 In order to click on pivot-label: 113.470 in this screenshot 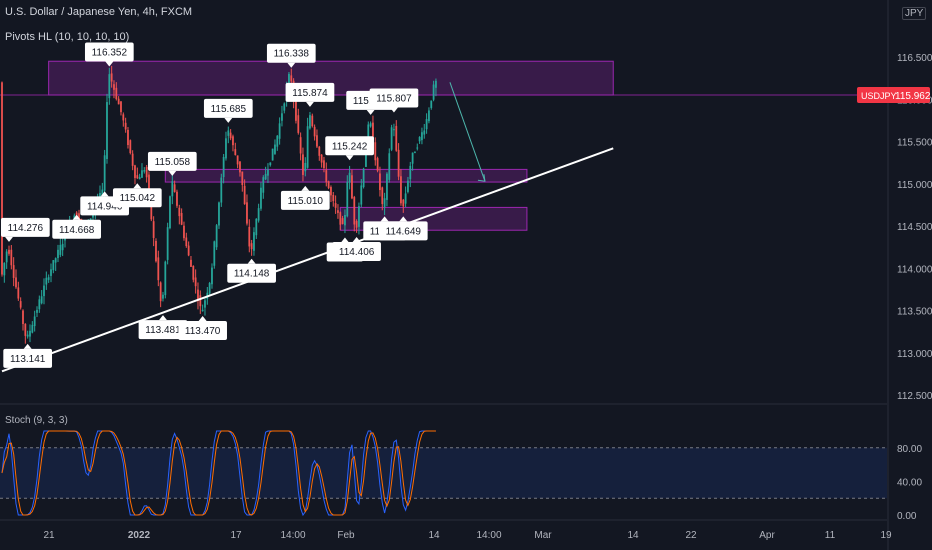, I will do `click(202, 328)`.